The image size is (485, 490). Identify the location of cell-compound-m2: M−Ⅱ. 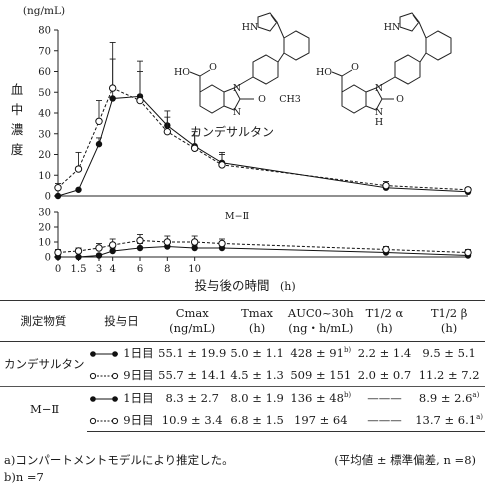
(43, 409).